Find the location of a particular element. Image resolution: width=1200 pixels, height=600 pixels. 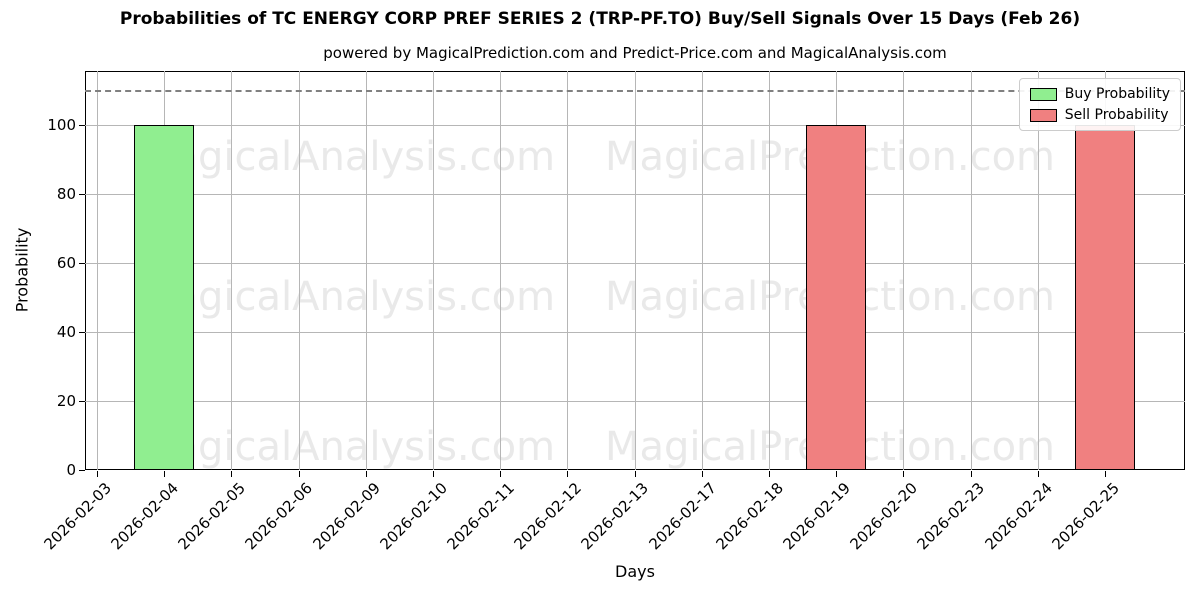

legend-label-buy: Buy Probability is located at coordinates (1117, 94).